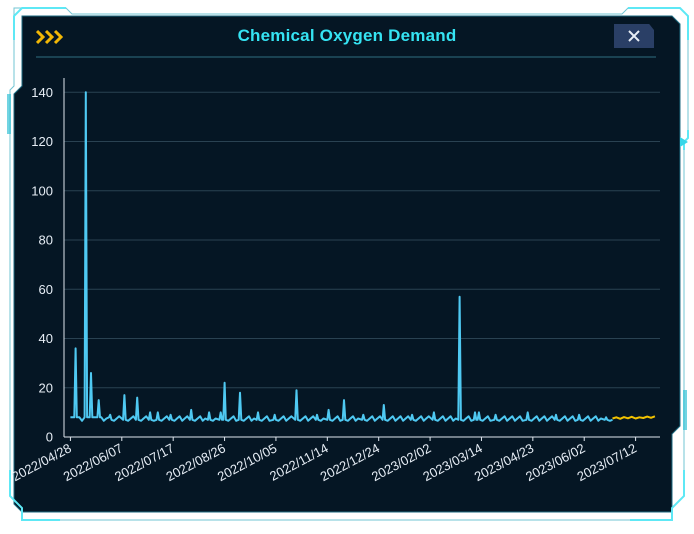  Describe the element at coordinates (607, 462) in the screenshot. I see `x-tick-label: 2023/07/12` at that location.